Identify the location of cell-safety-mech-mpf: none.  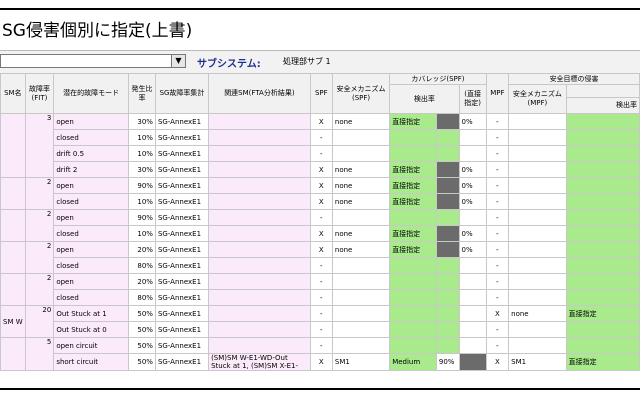
(537, 313).